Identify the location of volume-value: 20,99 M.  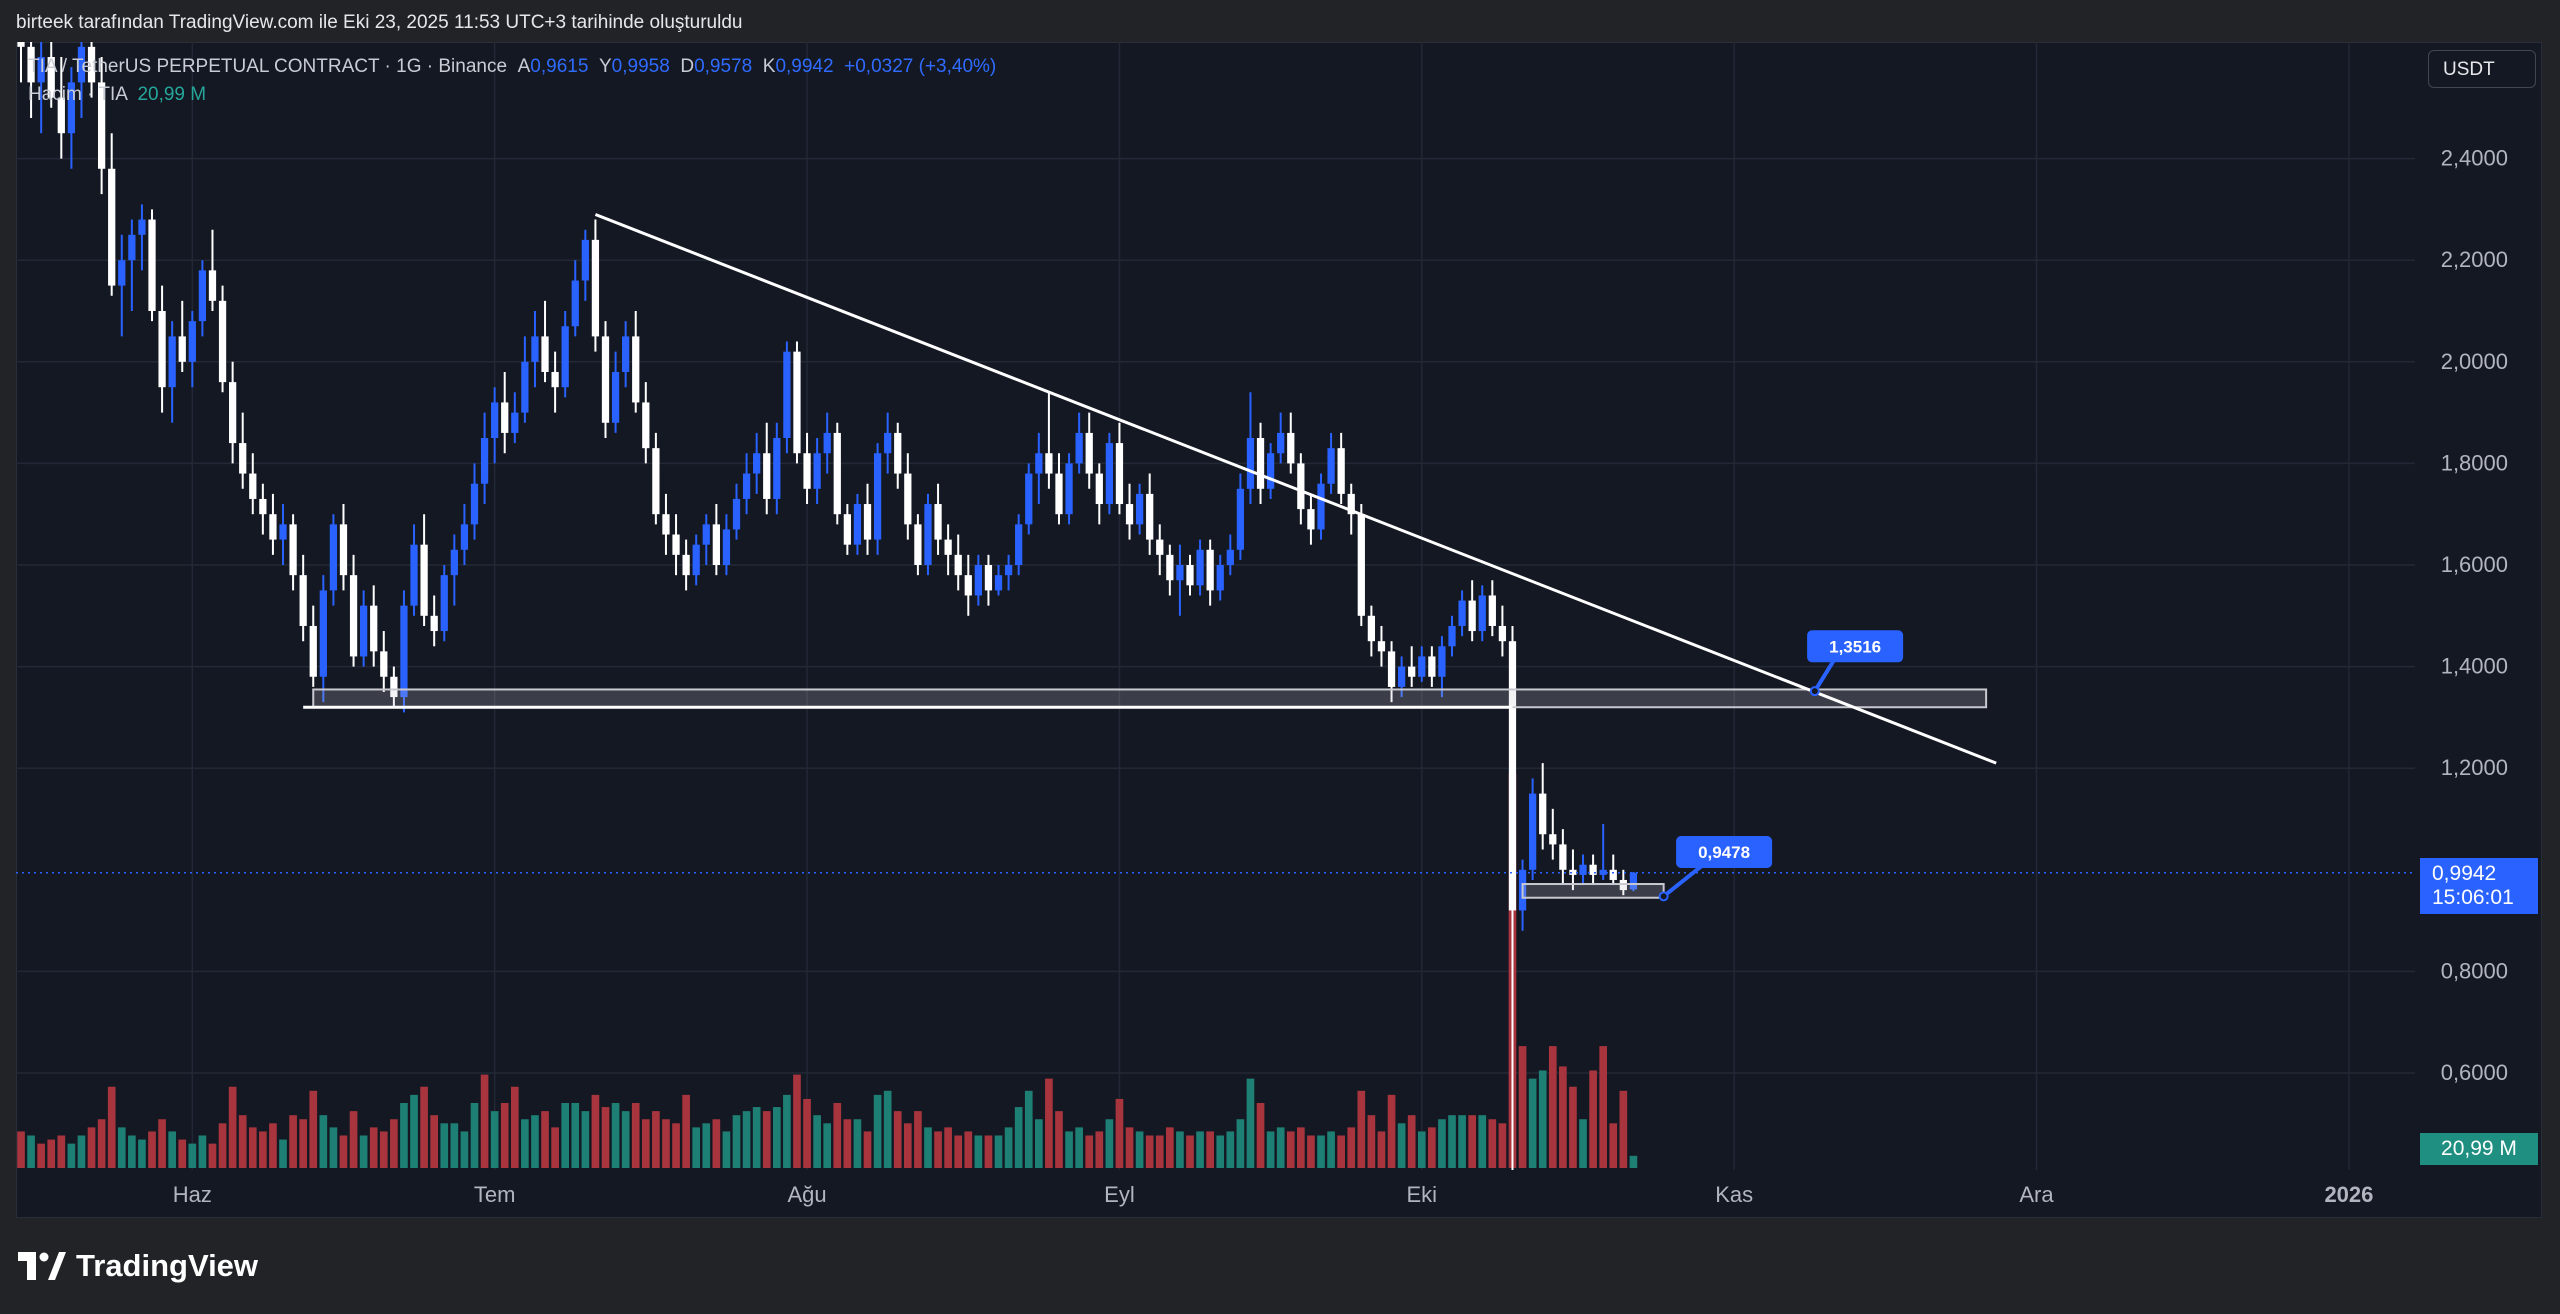
(172, 94).